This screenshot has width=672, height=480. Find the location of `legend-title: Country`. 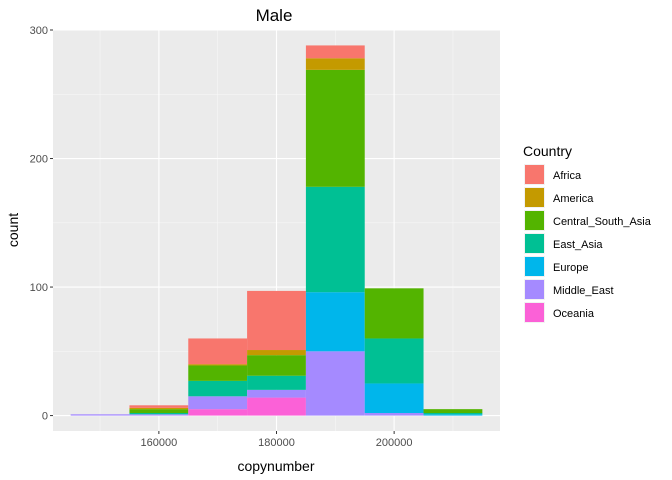

legend-title: Country is located at coordinates (547, 151).